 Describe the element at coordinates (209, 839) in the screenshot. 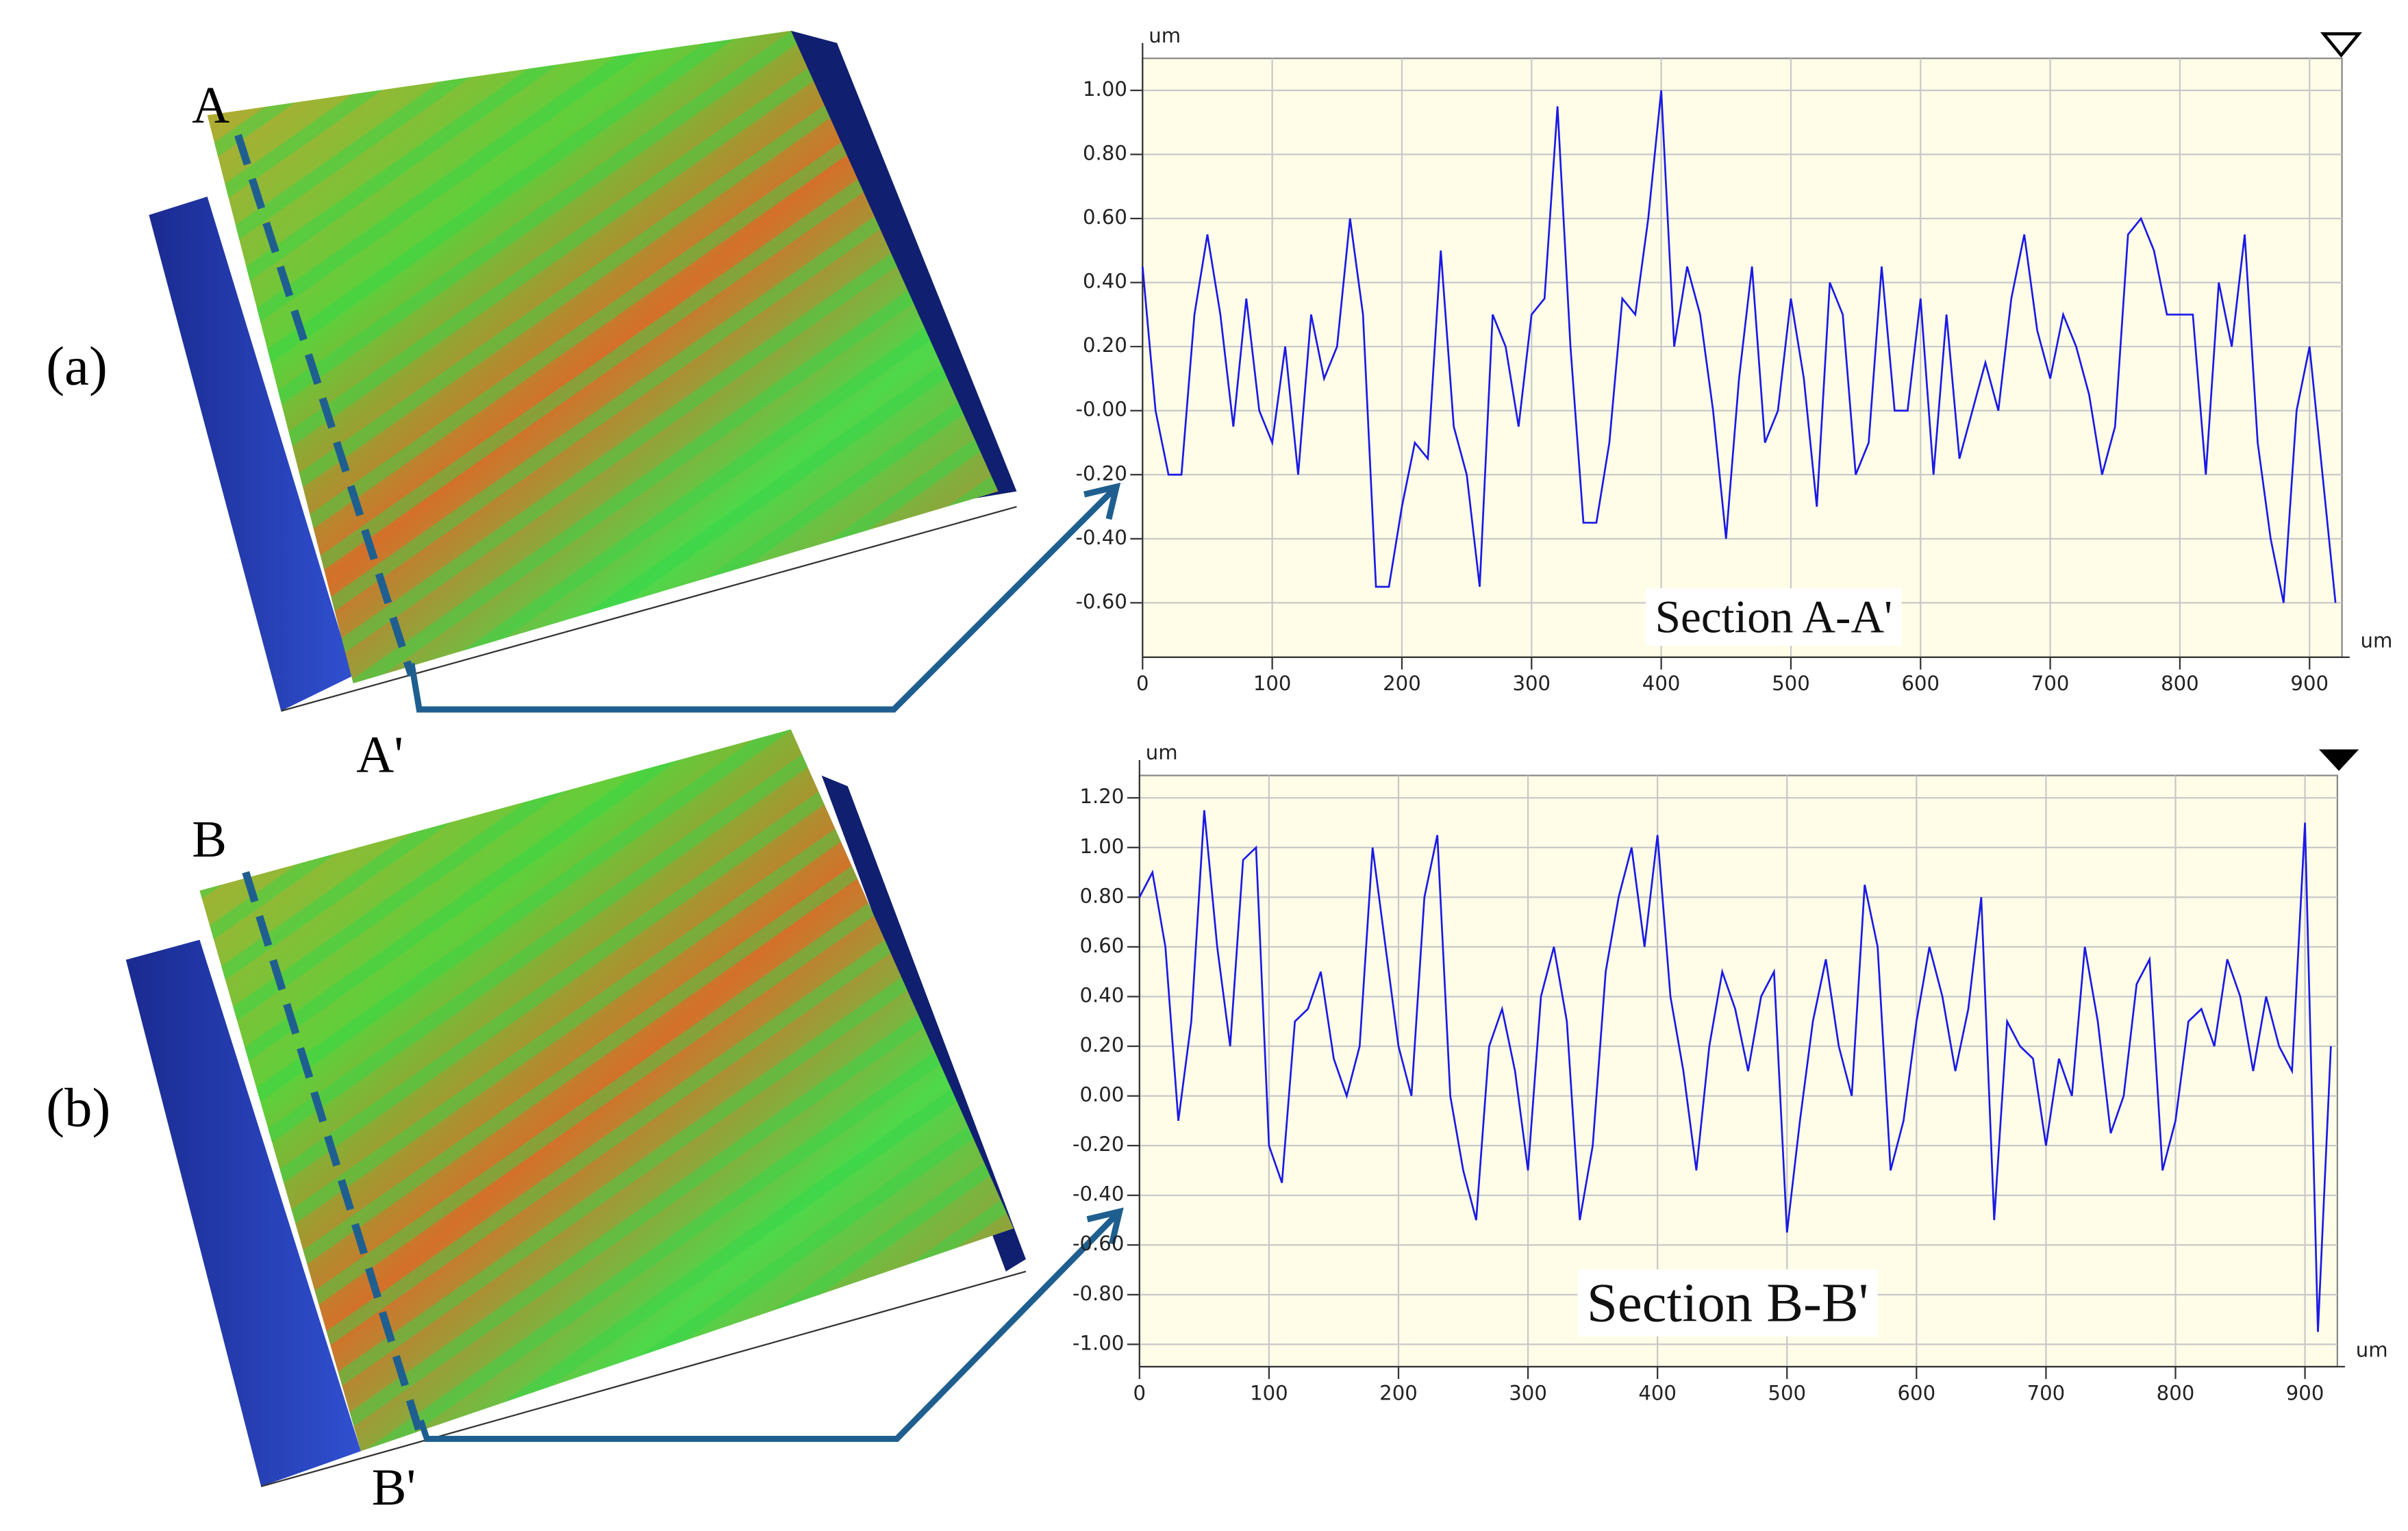

I see `point-label: B` at that location.